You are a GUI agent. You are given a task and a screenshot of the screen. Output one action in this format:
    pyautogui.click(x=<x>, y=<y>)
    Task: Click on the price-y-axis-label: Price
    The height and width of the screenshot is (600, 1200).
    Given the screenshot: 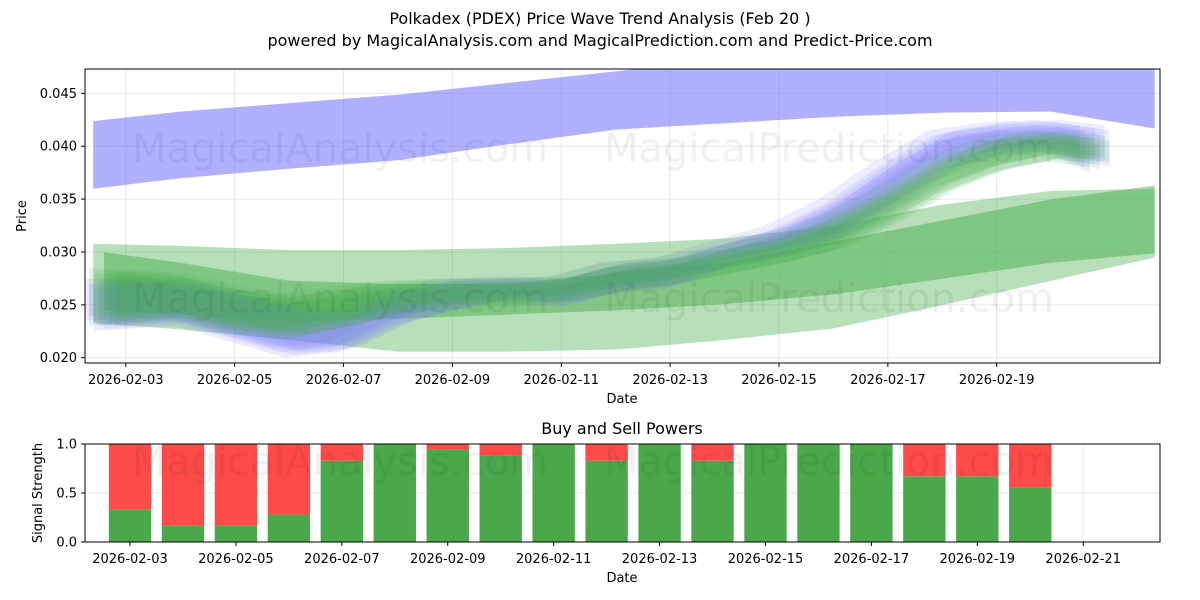 What is the action you would take?
    pyautogui.click(x=22, y=216)
    